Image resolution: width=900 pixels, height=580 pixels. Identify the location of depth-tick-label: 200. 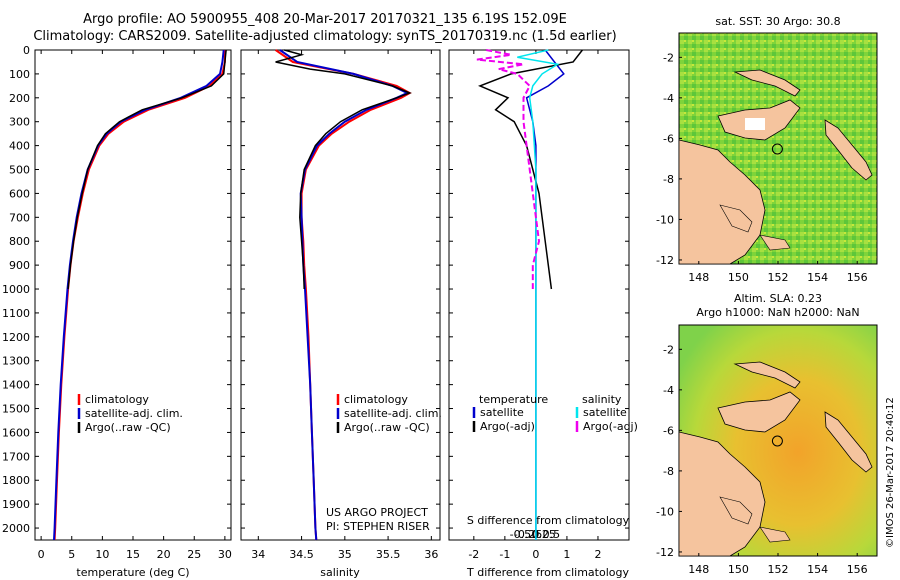
(19, 98).